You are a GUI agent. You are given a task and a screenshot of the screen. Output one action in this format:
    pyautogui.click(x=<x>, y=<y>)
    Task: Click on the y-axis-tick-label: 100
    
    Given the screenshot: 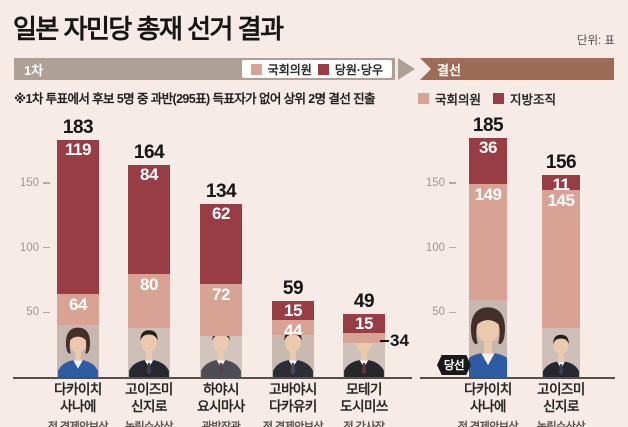 What is the action you would take?
    pyautogui.click(x=435, y=247)
    